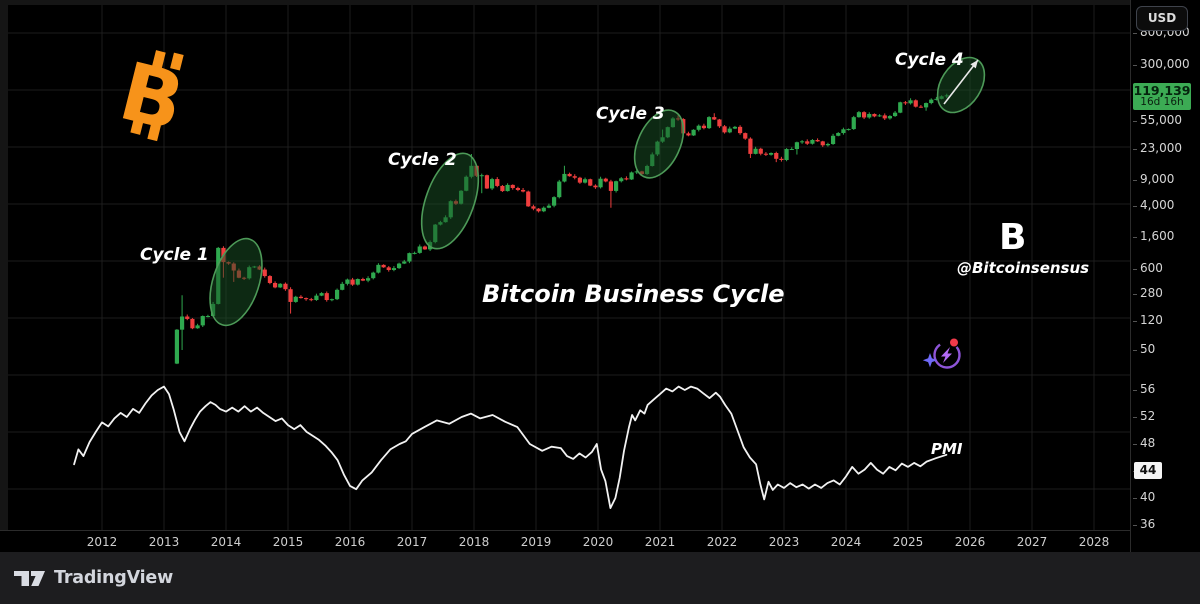 Image resolution: width=1200 pixels, height=604 pixels. What do you see at coordinates (29, 578) in the screenshot?
I see `tradingview-logo-icon` at bounding box center [29, 578].